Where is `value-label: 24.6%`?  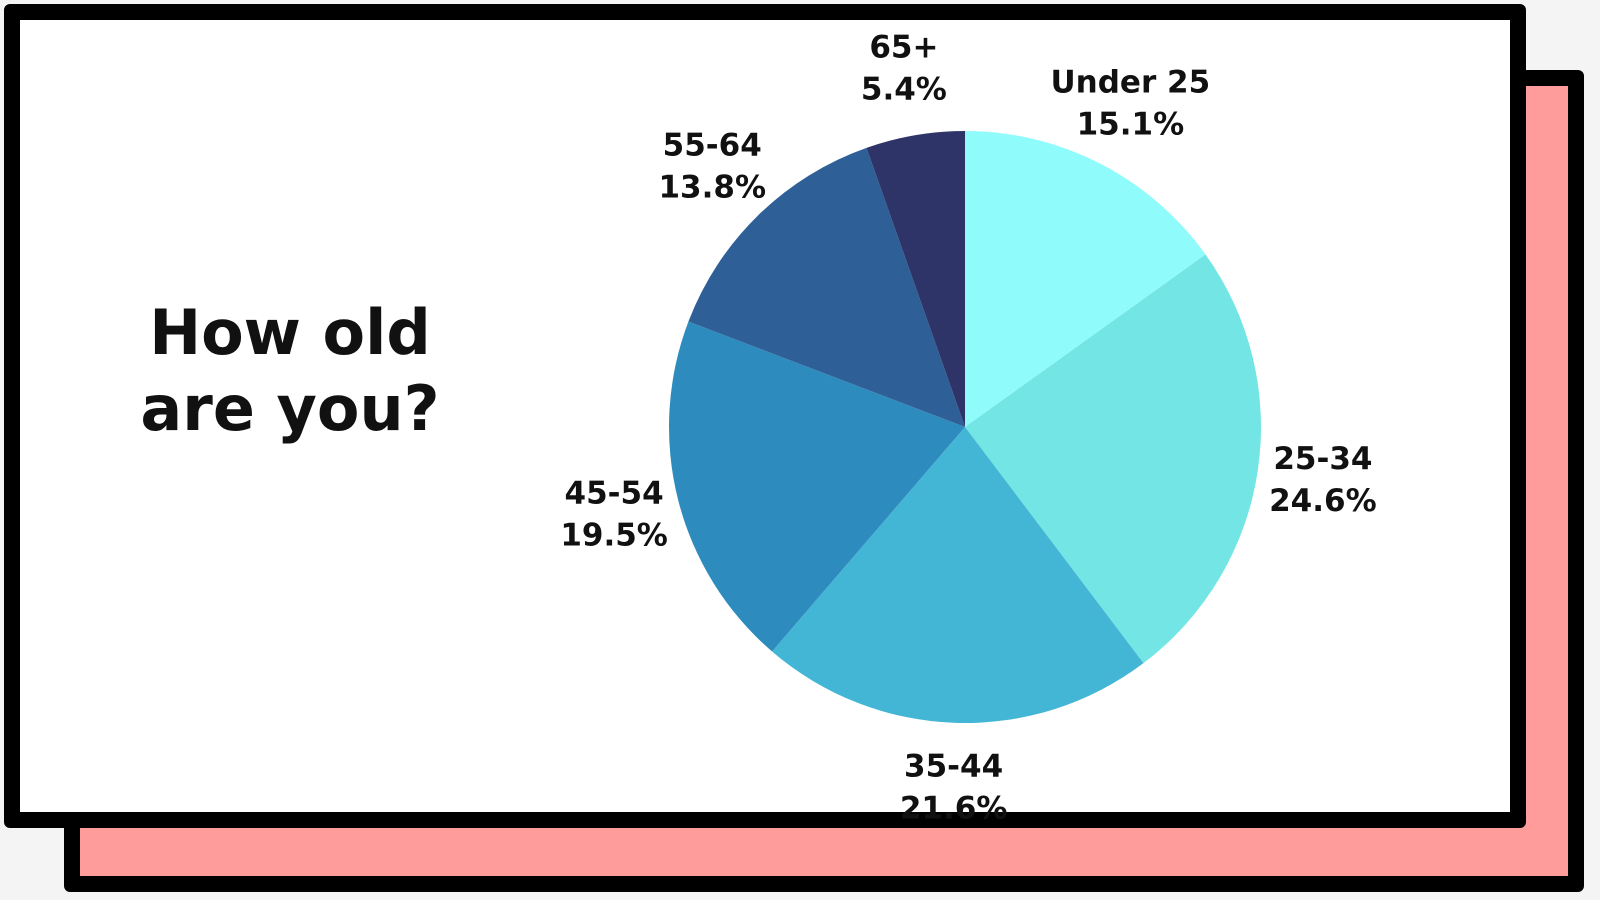
value-label: 24.6% is located at coordinates (1323, 501).